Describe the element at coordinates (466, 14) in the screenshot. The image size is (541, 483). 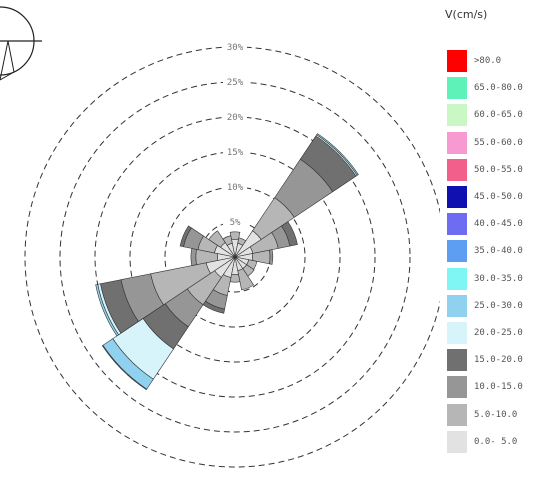
I see `legend-title: V(cm/s)` at that location.